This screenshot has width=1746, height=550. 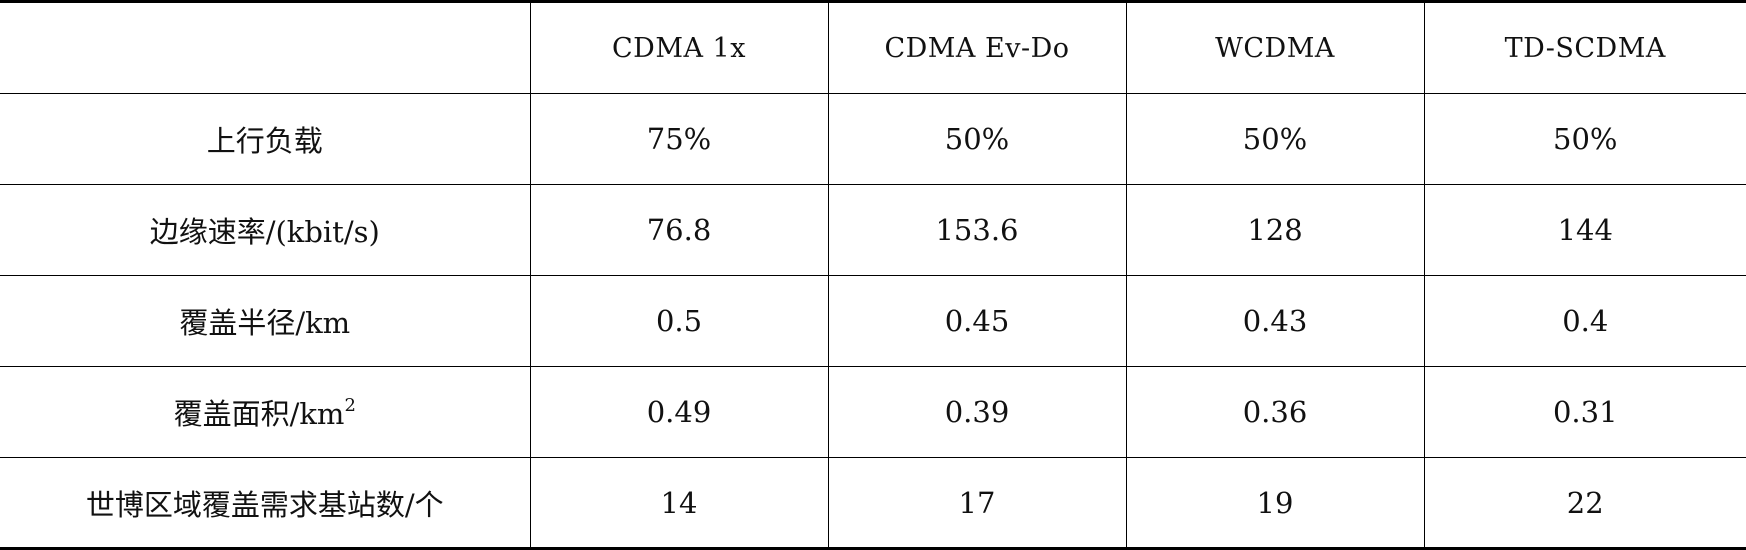 What do you see at coordinates (265, 230) in the screenshot?
I see `row-label-edge-rate: 边缘速率/(kbit/s)` at bounding box center [265, 230].